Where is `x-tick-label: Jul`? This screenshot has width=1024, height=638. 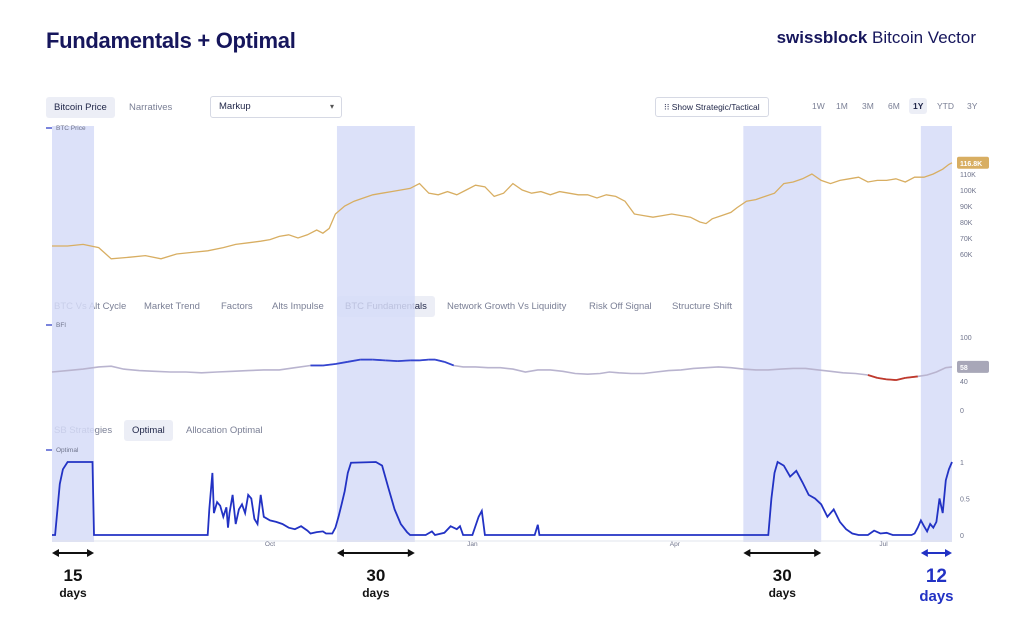 x-tick-label: Jul is located at coordinates (883, 544).